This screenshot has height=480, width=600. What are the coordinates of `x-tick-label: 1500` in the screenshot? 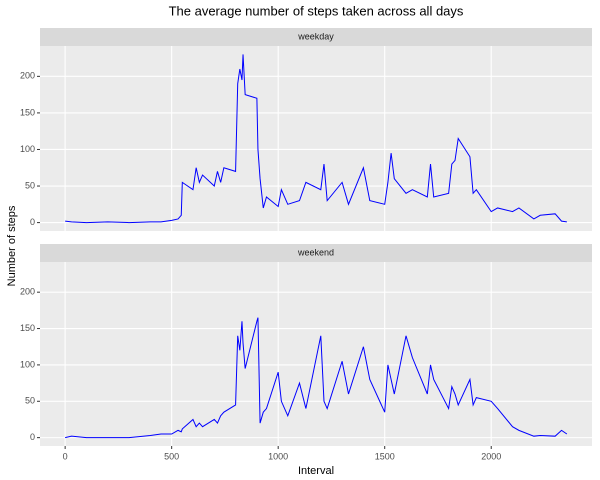 It's located at (385, 456).